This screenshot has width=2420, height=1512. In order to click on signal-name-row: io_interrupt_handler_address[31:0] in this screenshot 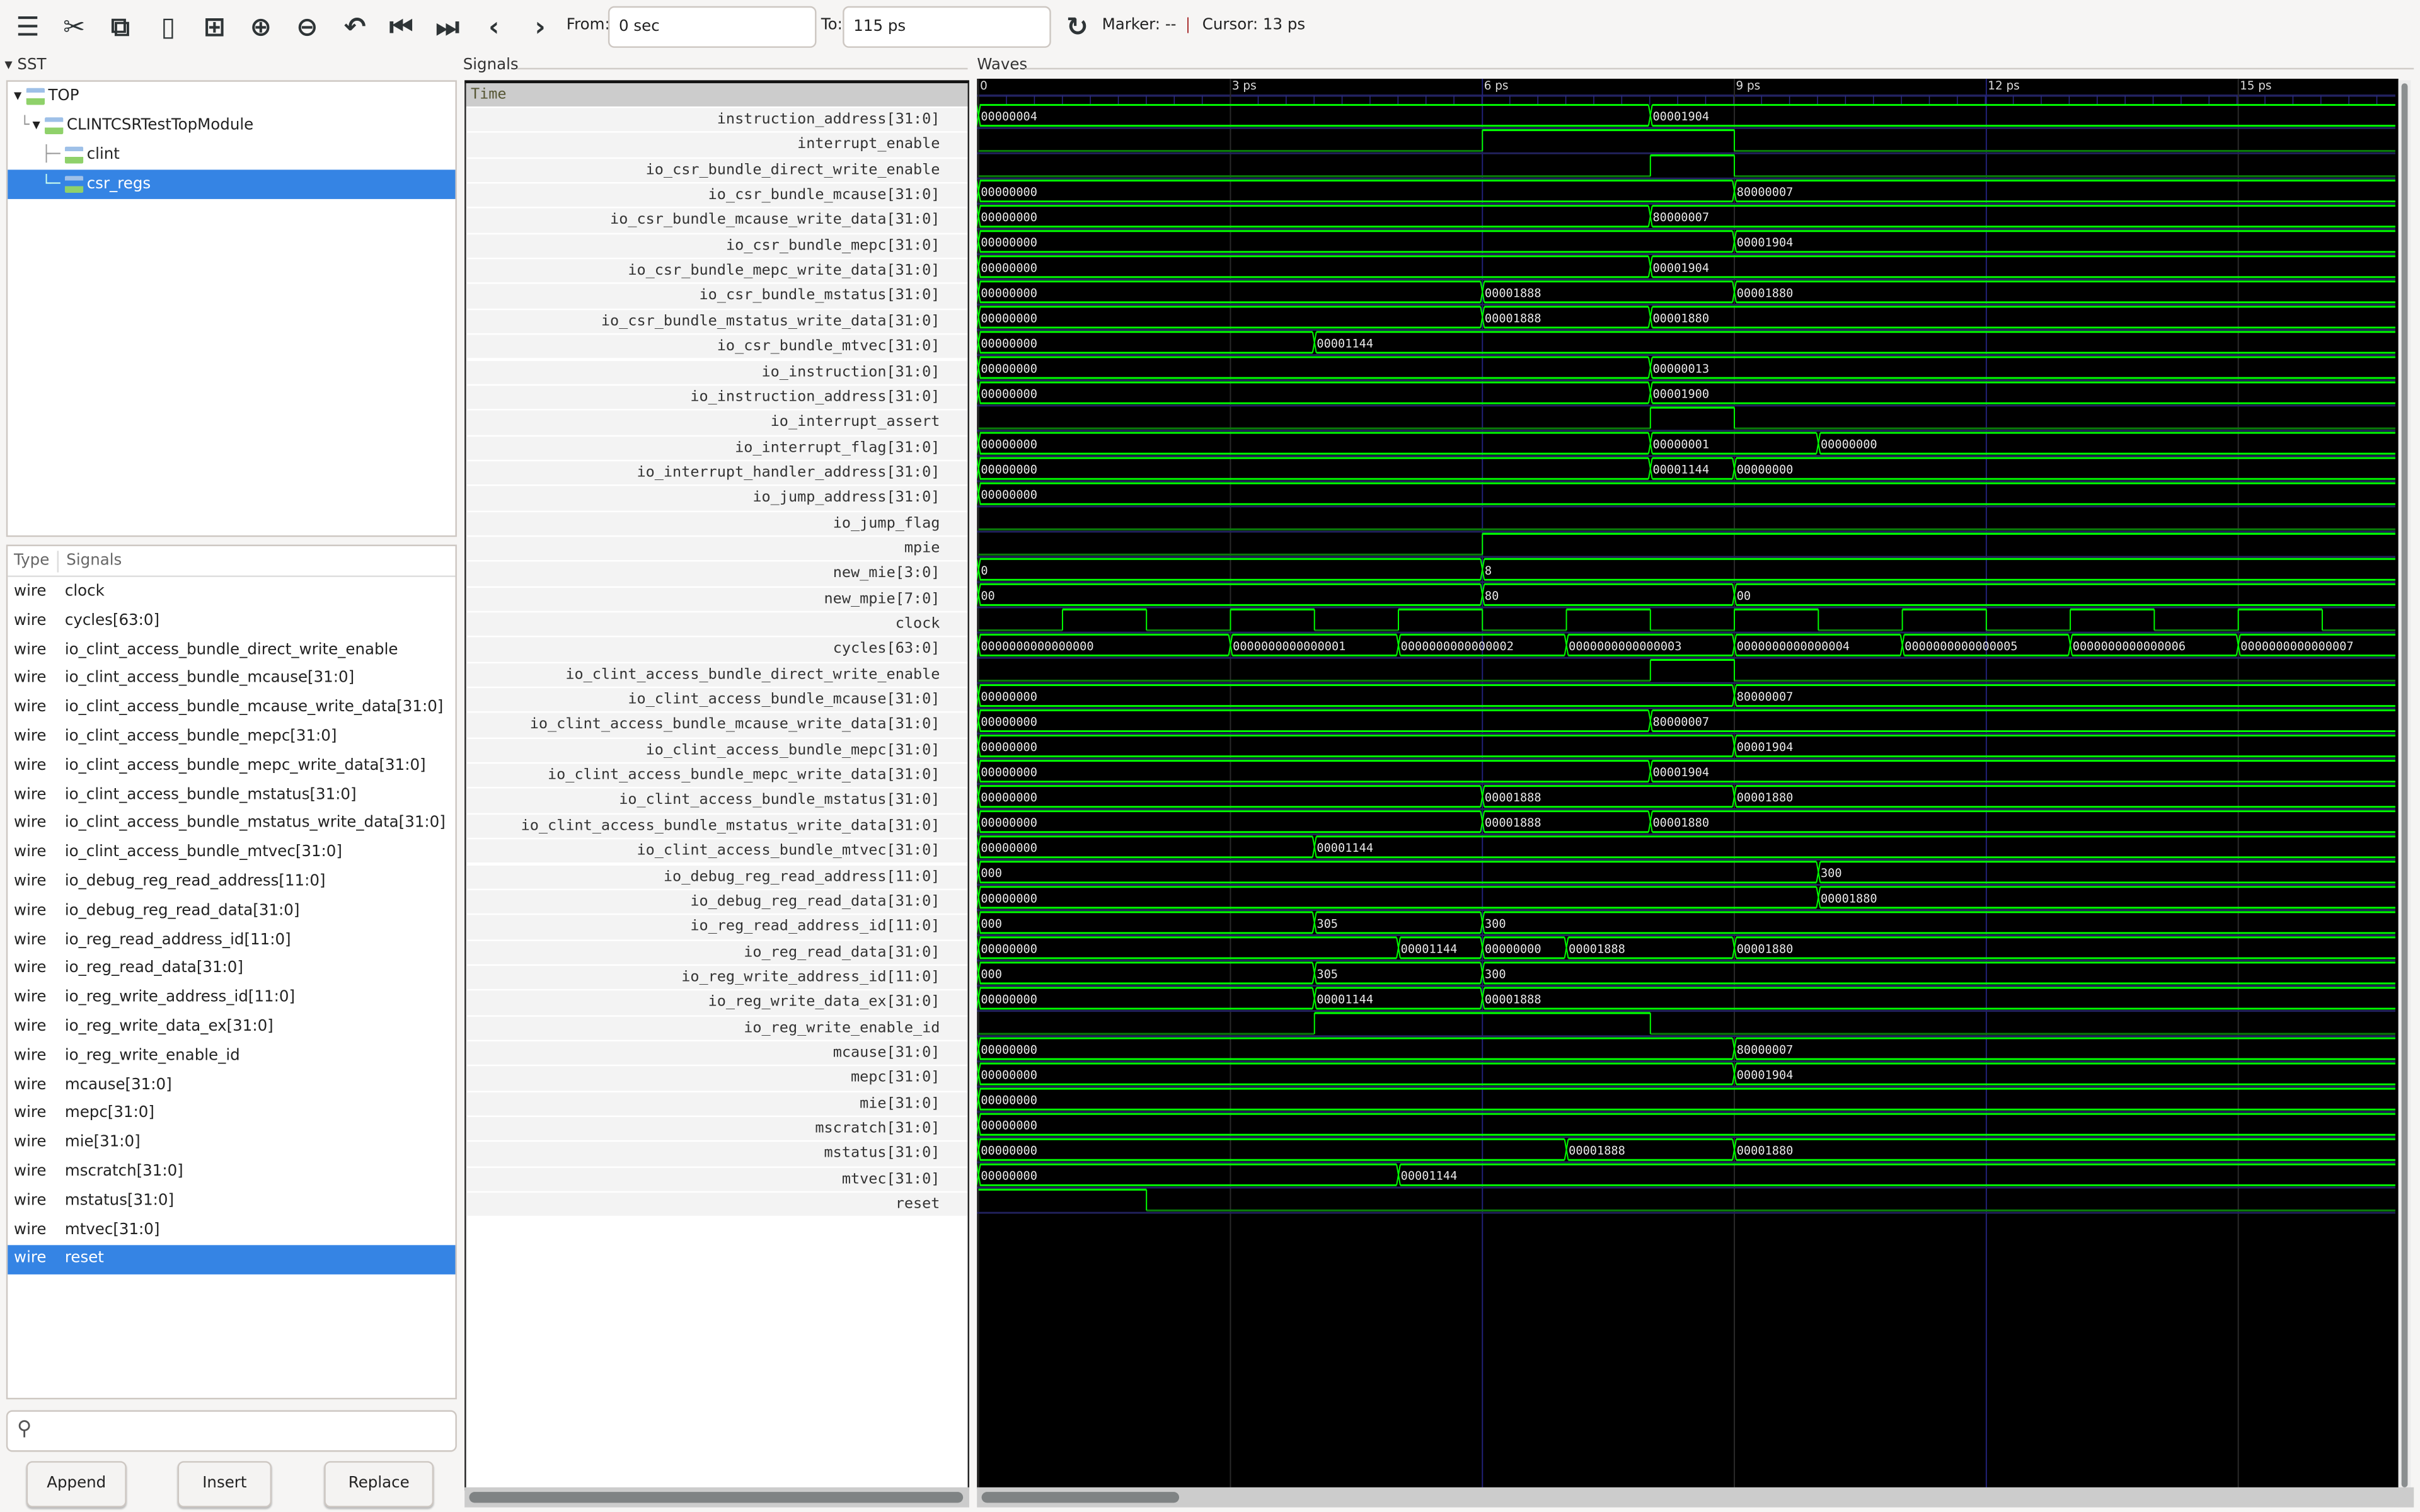, I will do `click(717, 473)`.